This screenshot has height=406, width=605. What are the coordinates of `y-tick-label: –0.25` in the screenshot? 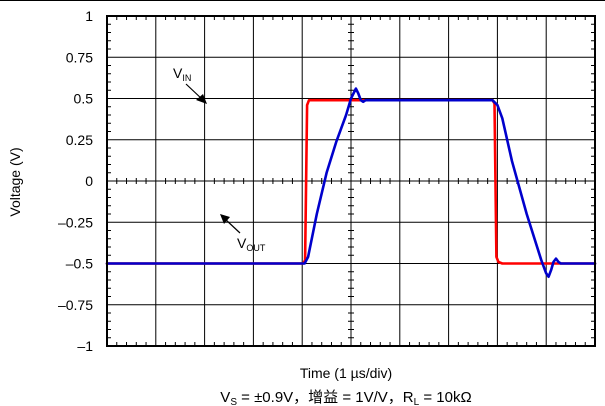 It's located at (75, 222).